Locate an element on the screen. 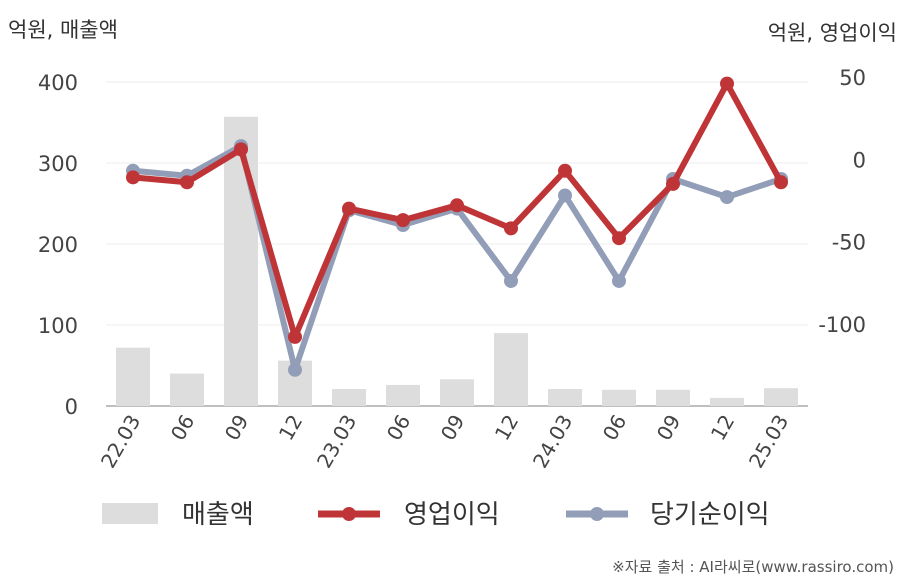  x-tick-label-8: 24.03 is located at coordinates (552, 442).